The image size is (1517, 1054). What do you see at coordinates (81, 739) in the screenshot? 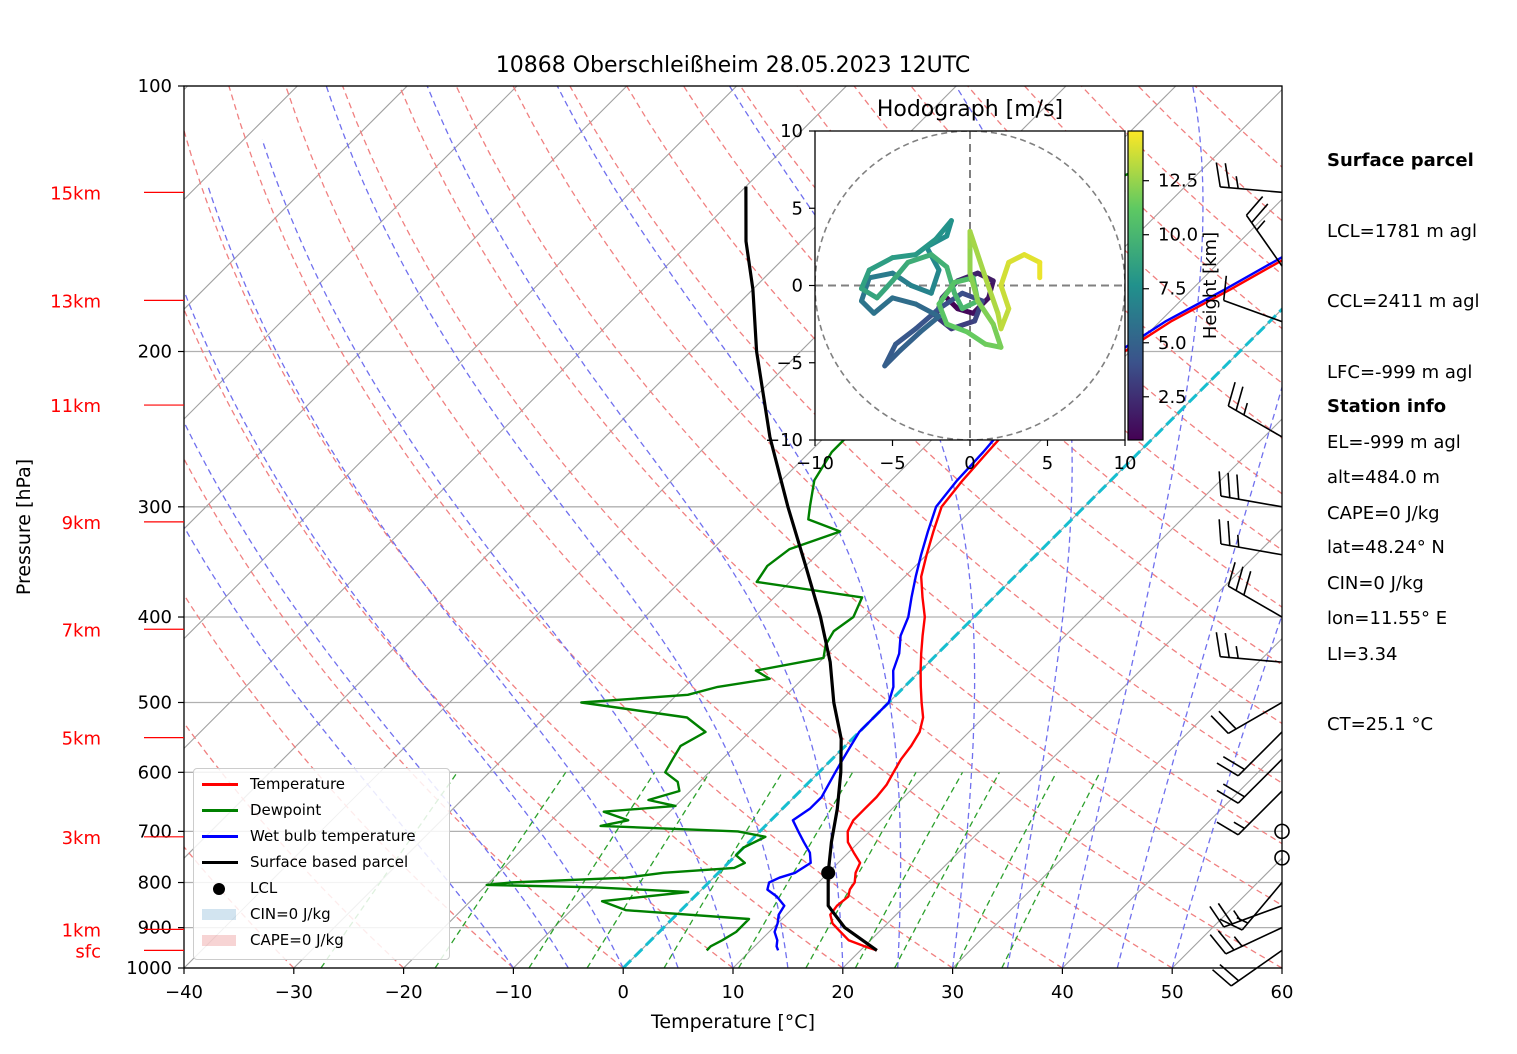
I see `height-label: 5km` at bounding box center [81, 739].